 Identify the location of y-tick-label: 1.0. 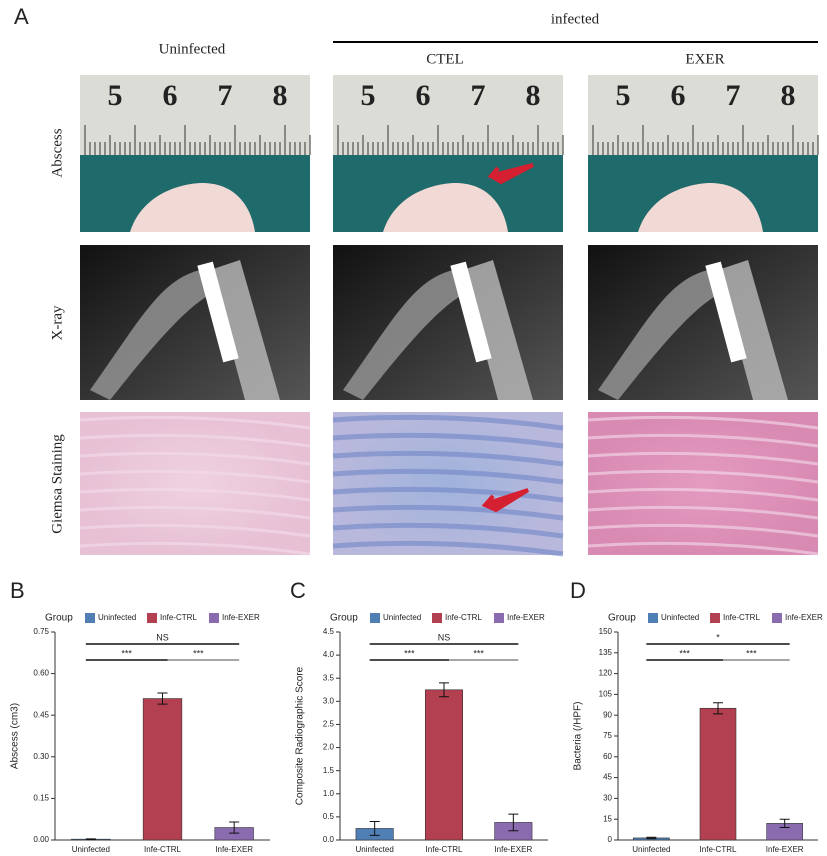
(329, 793).